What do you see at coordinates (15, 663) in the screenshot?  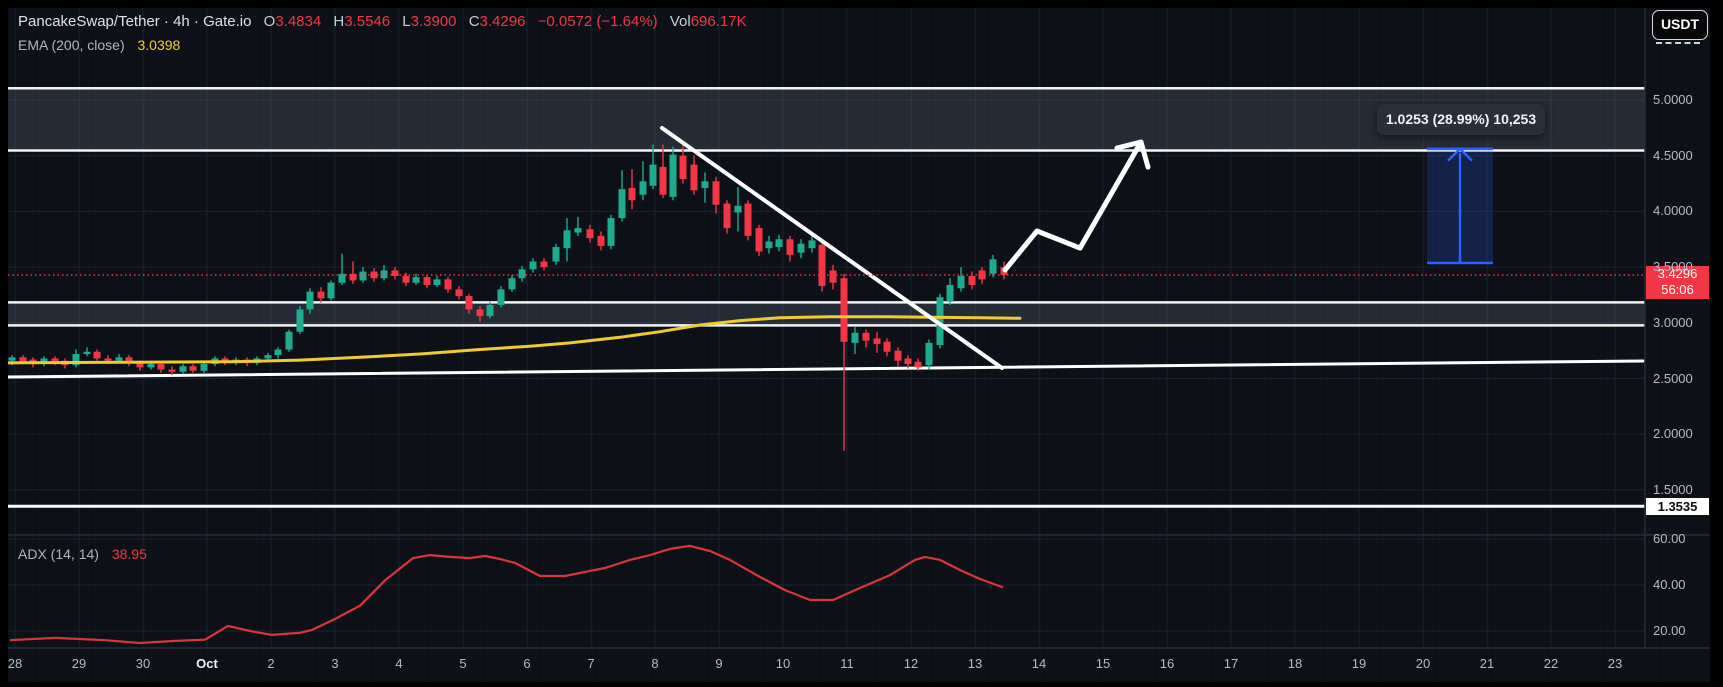 I see `time-tick-label: 28` at bounding box center [15, 663].